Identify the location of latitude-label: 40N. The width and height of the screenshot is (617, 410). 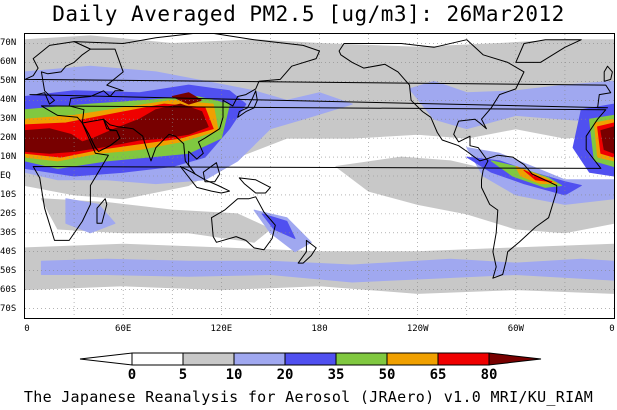
(8, 100).